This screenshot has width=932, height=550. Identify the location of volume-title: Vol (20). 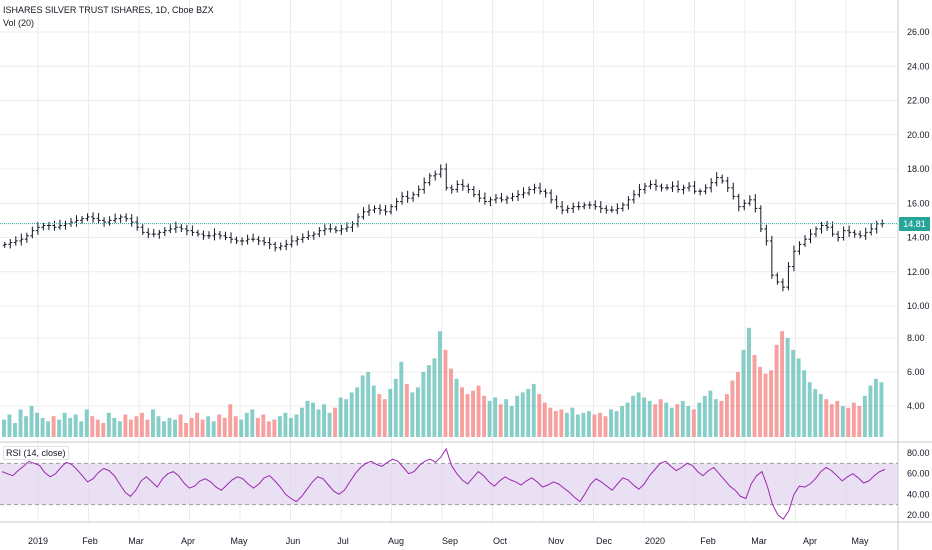
(19, 23).